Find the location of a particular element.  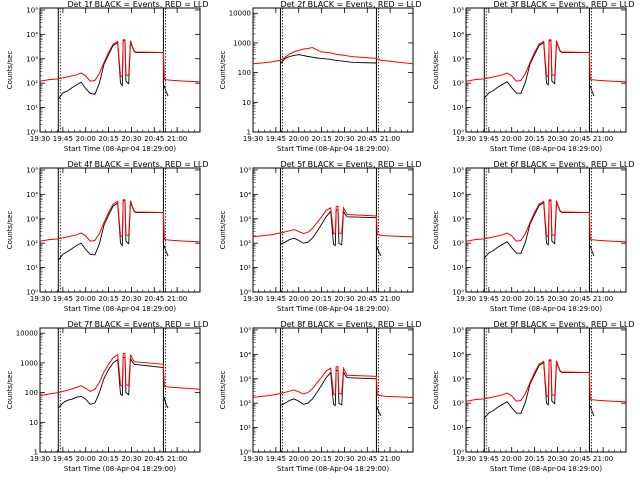

panel-title: Det 2f BLACK = Events, RED = LLD is located at coordinates (350, 4).